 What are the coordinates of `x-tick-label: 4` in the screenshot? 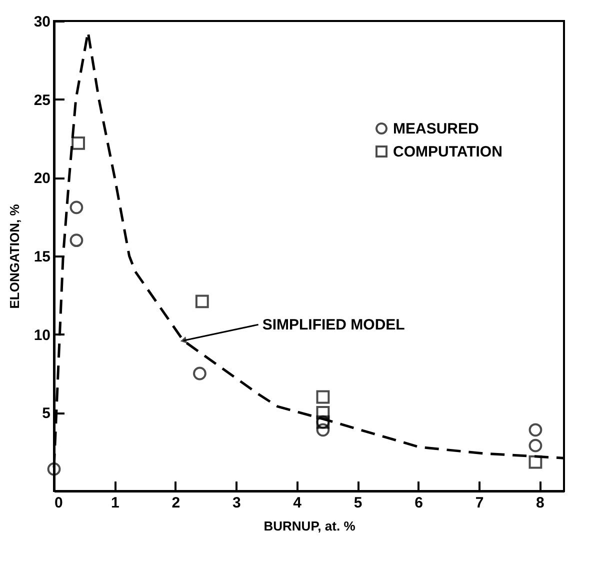 It's located at (297, 503).